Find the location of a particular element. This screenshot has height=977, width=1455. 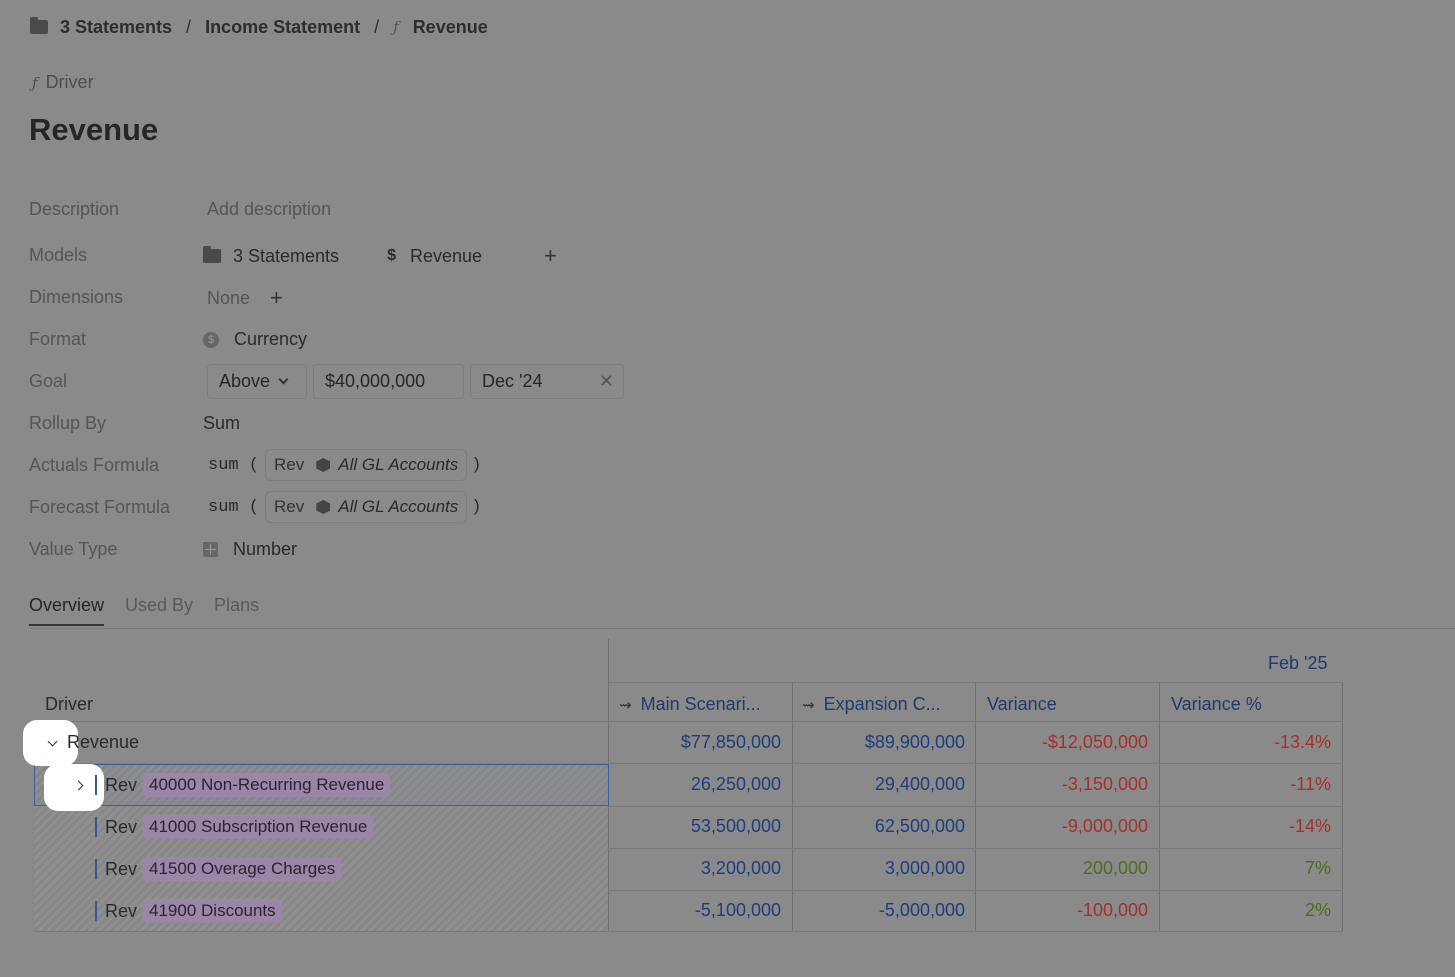

cube-icon is located at coordinates (323, 465).